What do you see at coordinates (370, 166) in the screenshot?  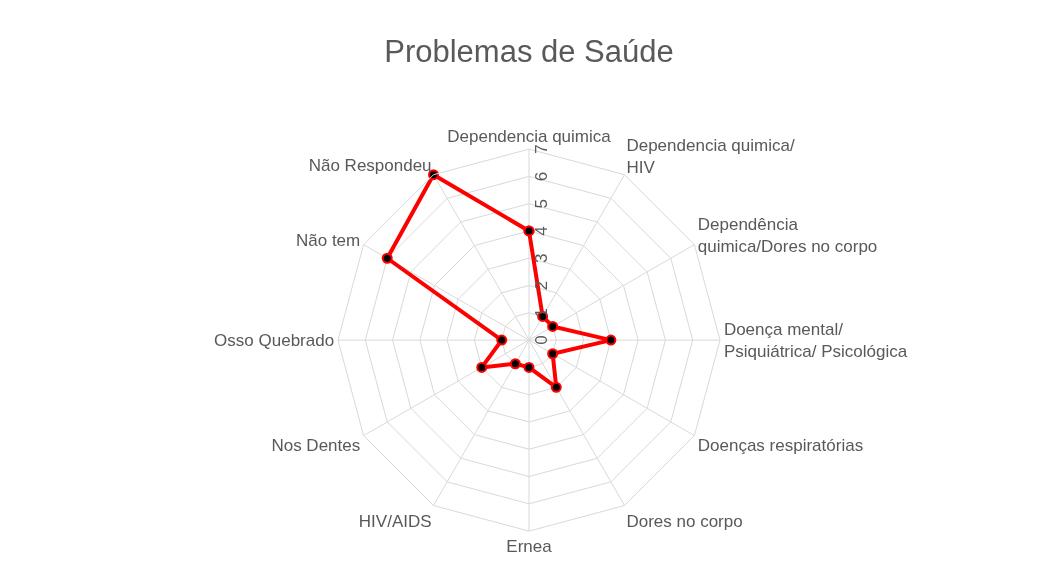 I see `spoke-label: Não Respondeu` at bounding box center [370, 166].